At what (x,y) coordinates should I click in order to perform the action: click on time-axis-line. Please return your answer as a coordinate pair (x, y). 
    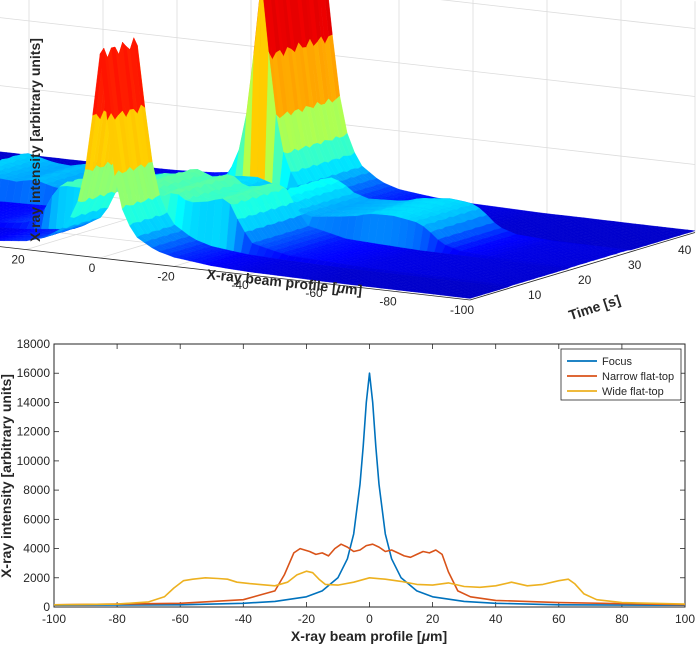
    Looking at the image, I should click on (582, 266).